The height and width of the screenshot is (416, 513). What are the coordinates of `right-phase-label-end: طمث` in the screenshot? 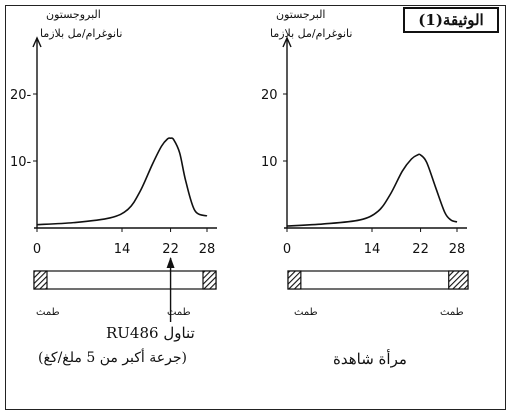 It's located at (452, 312).